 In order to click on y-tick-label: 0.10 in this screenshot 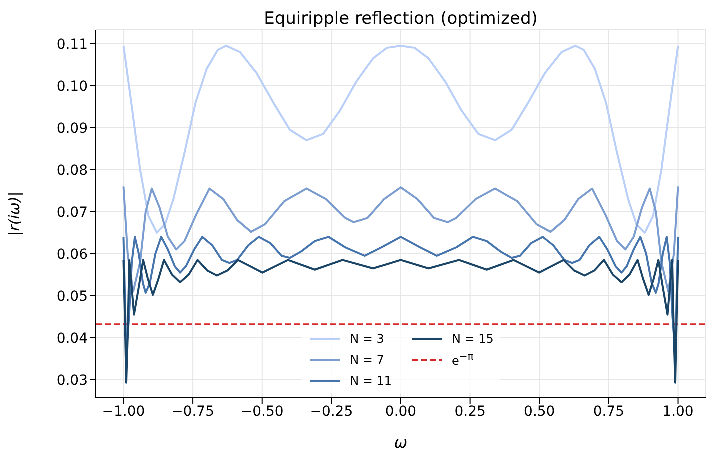, I will do `click(72, 86)`.